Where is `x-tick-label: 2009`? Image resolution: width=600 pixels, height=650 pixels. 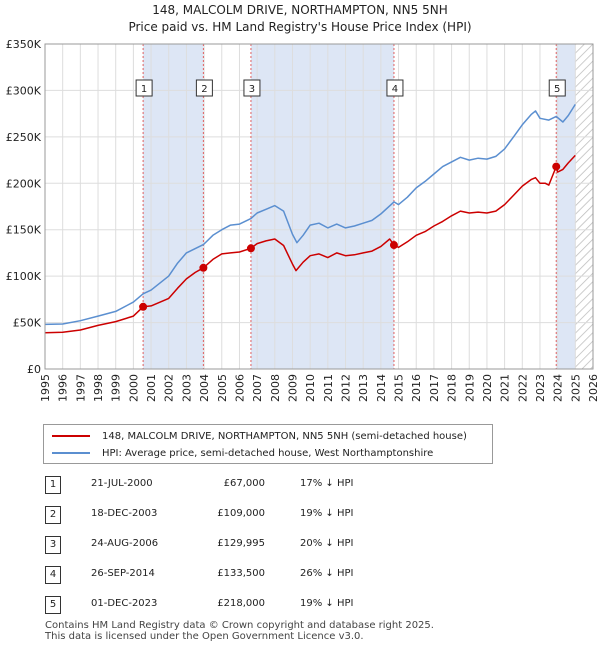
x-tick-label: 2009 is located at coordinates (292, 388).